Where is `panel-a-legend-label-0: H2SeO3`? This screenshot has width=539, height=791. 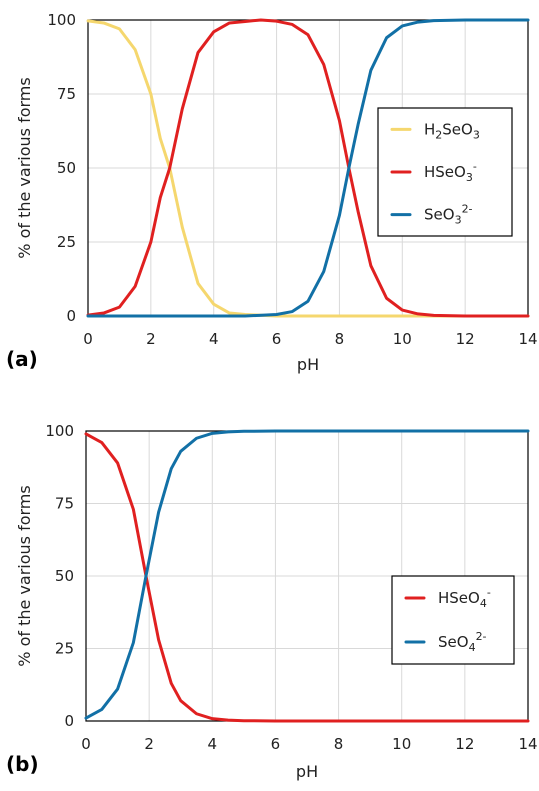
panel-a-legend-label-0: H2SeO3 is located at coordinates (452, 130).